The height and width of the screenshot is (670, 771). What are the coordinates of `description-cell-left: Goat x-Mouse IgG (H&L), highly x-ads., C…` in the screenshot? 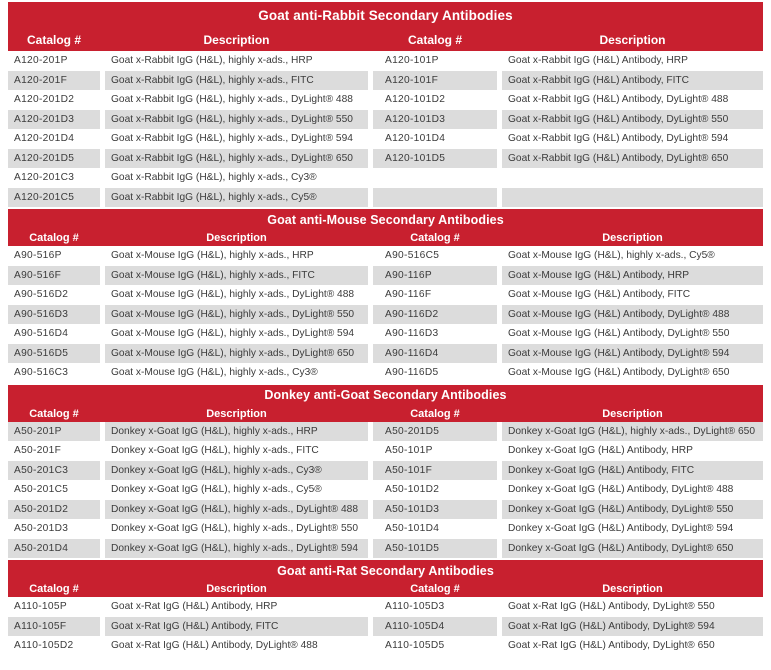 It's located at (236, 373).